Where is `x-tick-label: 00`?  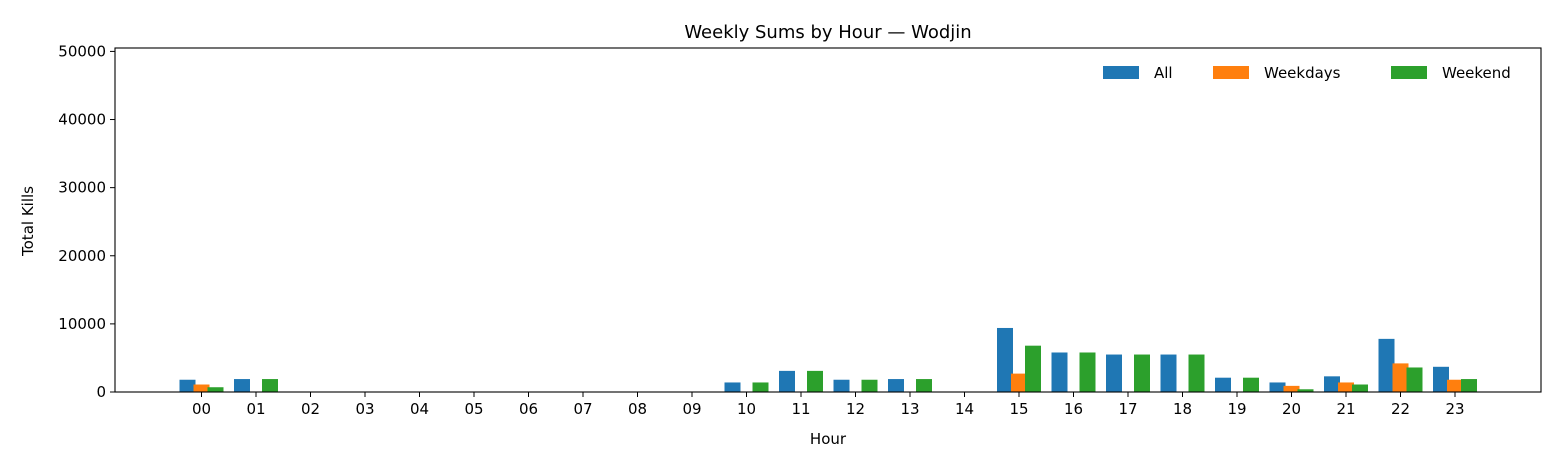
x-tick-label: 00 is located at coordinates (201, 409).